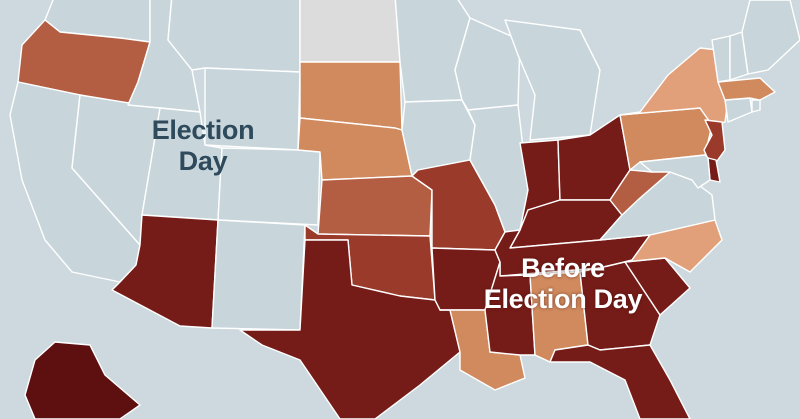  I want to click on state-mt, so click(234, 36).